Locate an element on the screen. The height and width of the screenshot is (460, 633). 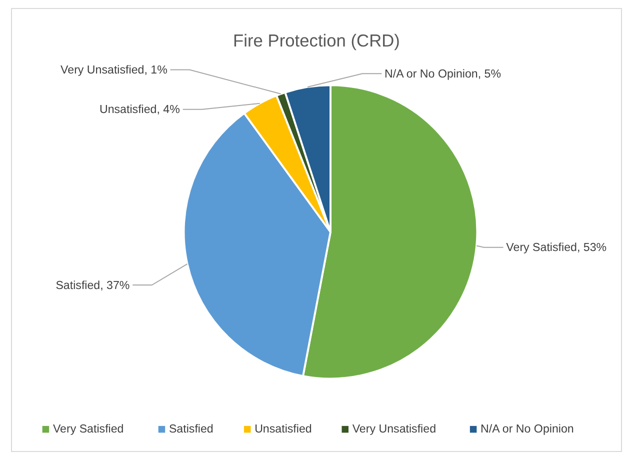
legend-label: Satisfied is located at coordinates (191, 430).